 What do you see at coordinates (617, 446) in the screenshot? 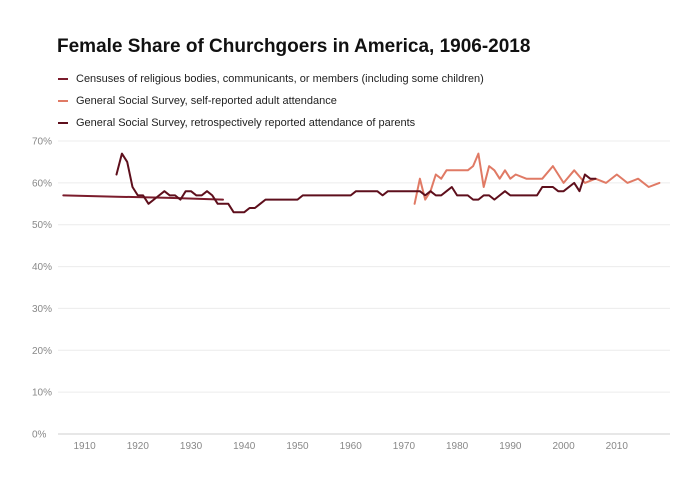
I see `x-tick-label: 2010` at bounding box center [617, 446].